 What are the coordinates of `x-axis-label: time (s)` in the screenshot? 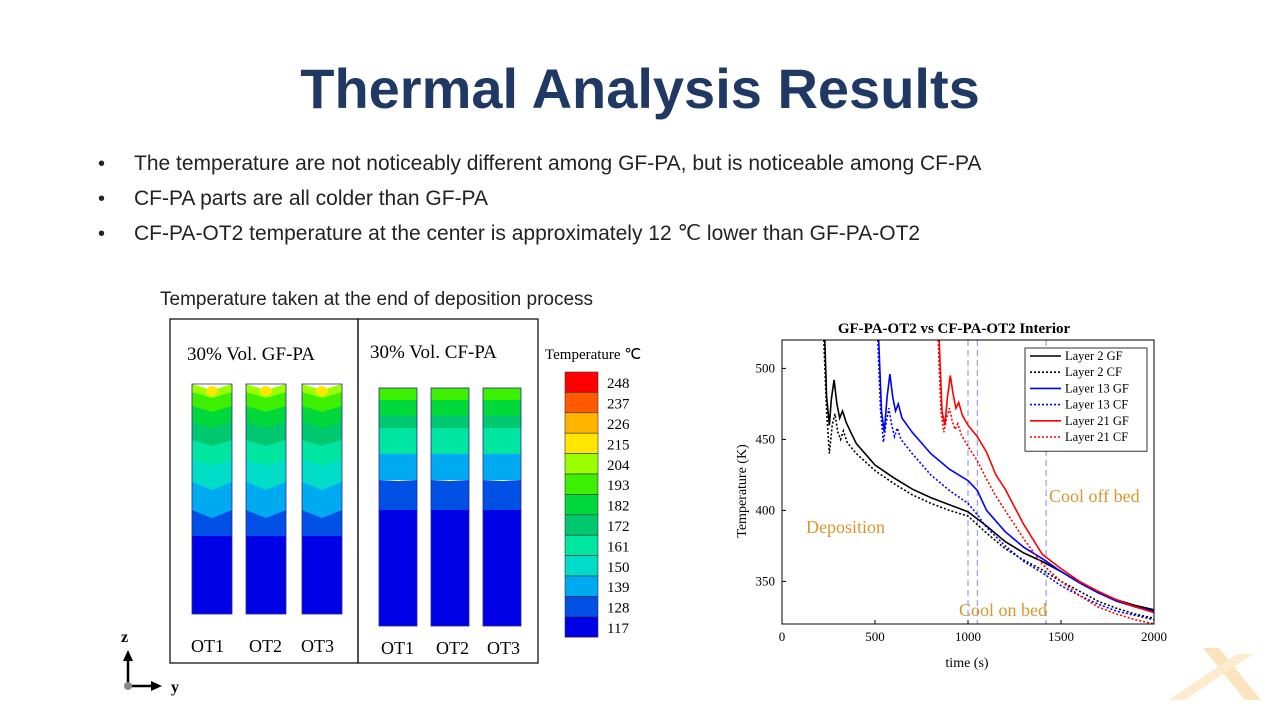 It's located at (966, 663).